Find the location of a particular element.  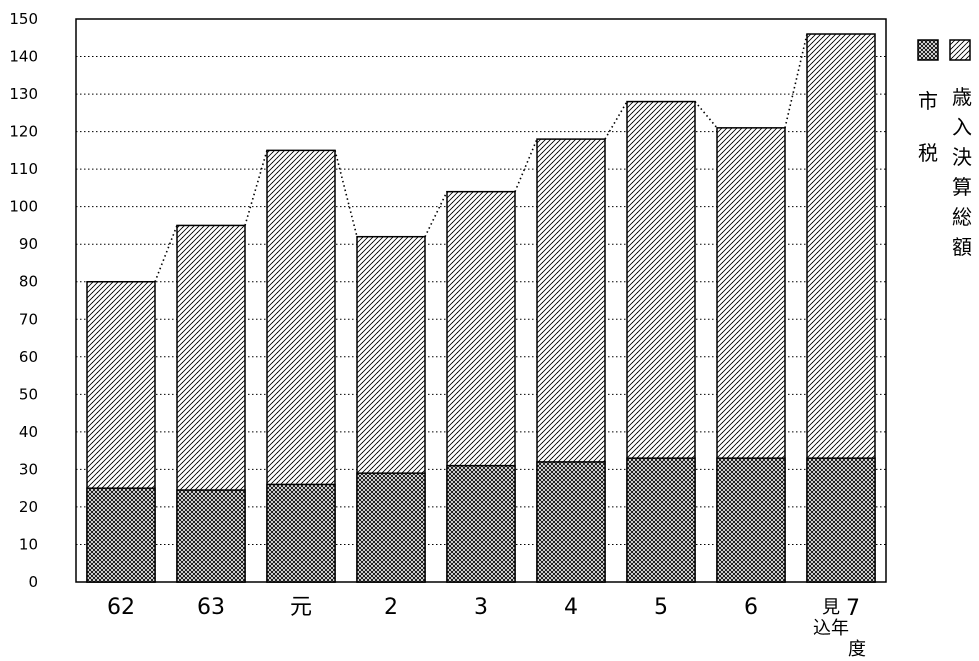

y-tick-label: 10 is located at coordinates (28, 544).